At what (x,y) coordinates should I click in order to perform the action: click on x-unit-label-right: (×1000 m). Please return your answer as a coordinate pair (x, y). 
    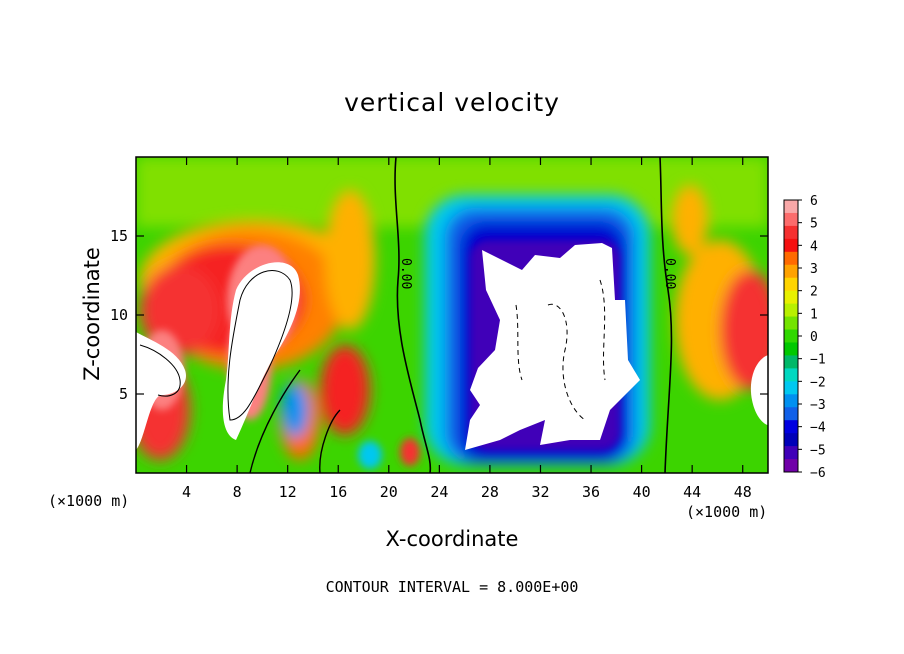
    Looking at the image, I should click on (727, 512).